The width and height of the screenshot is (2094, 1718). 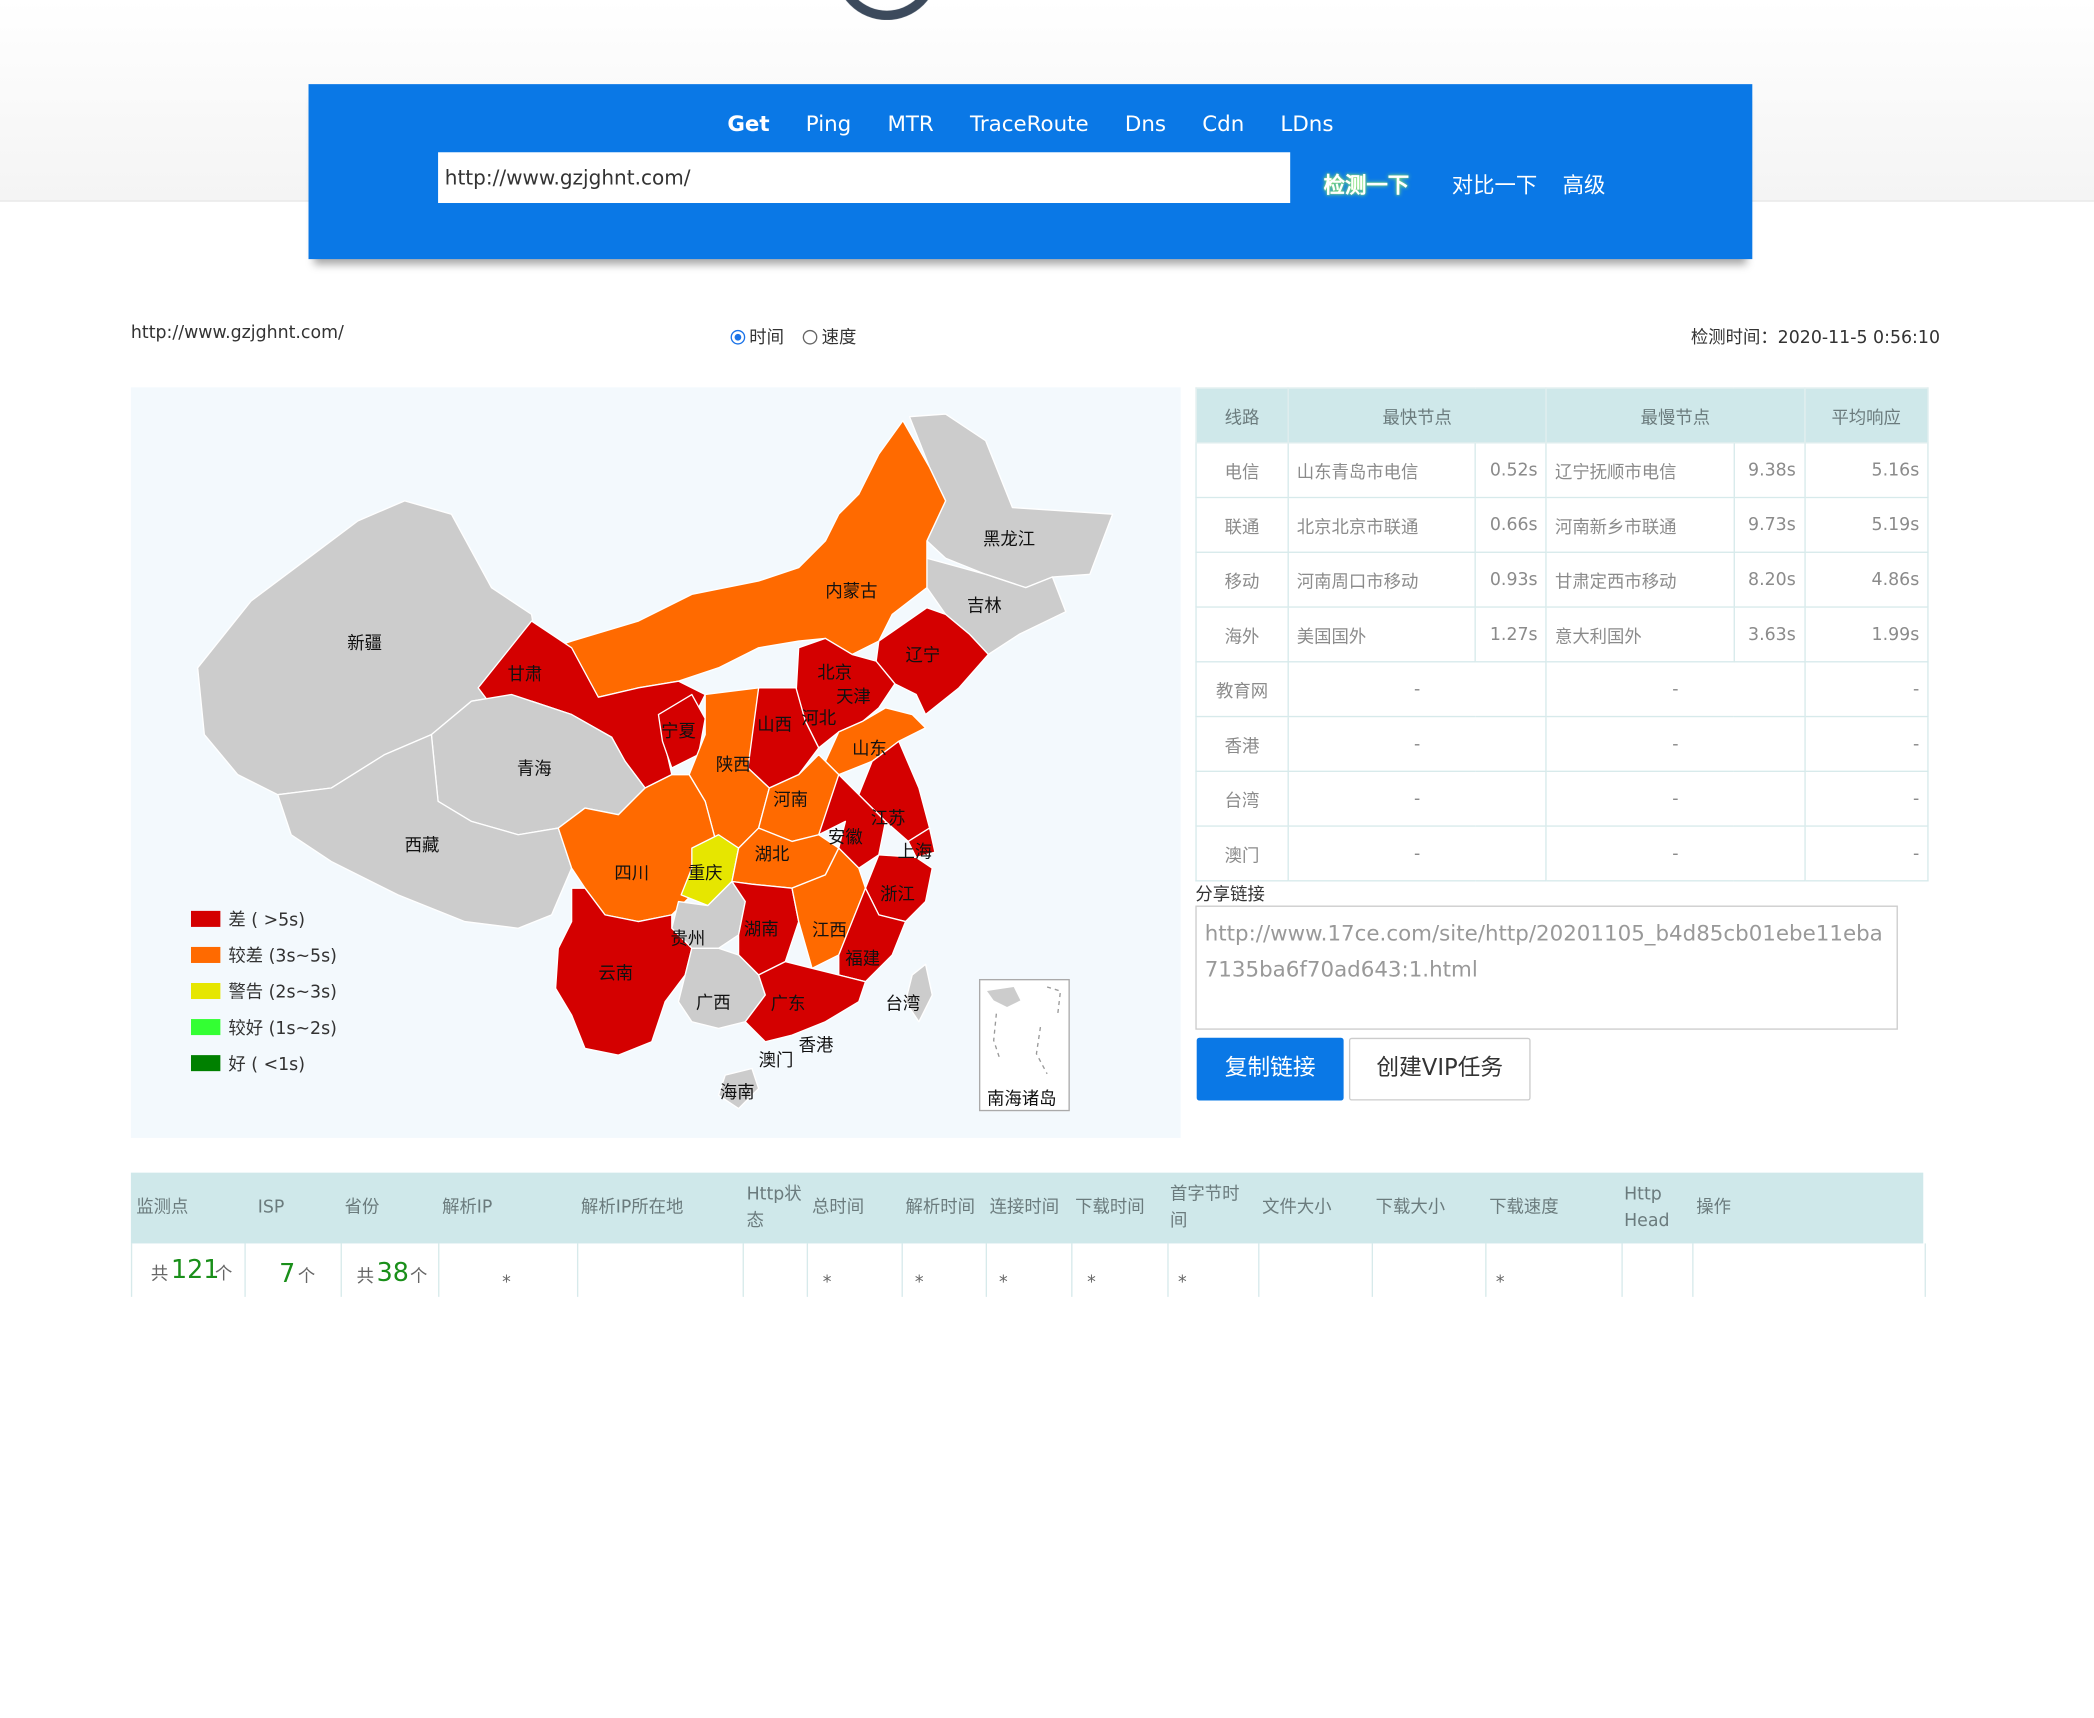 What do you see at coordinates (828, 123) in the screenshot?
I see `tab-ping: Ping` at bounding box center [828, 123].